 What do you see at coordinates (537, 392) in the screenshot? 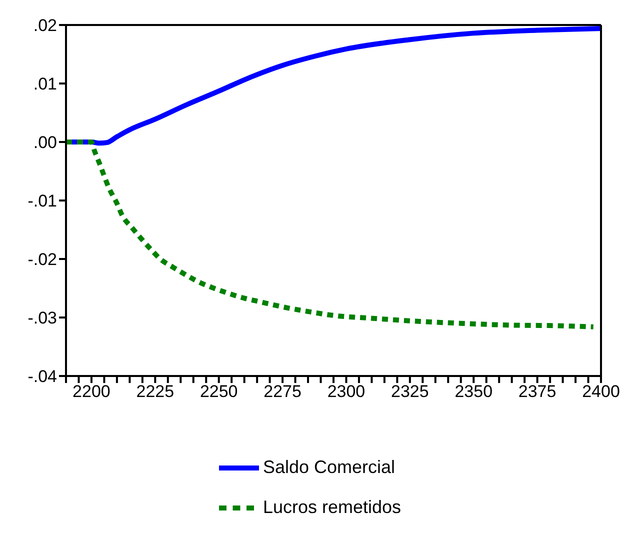
I see `x-tick-label: 2375` at bounding box center [537, 392].